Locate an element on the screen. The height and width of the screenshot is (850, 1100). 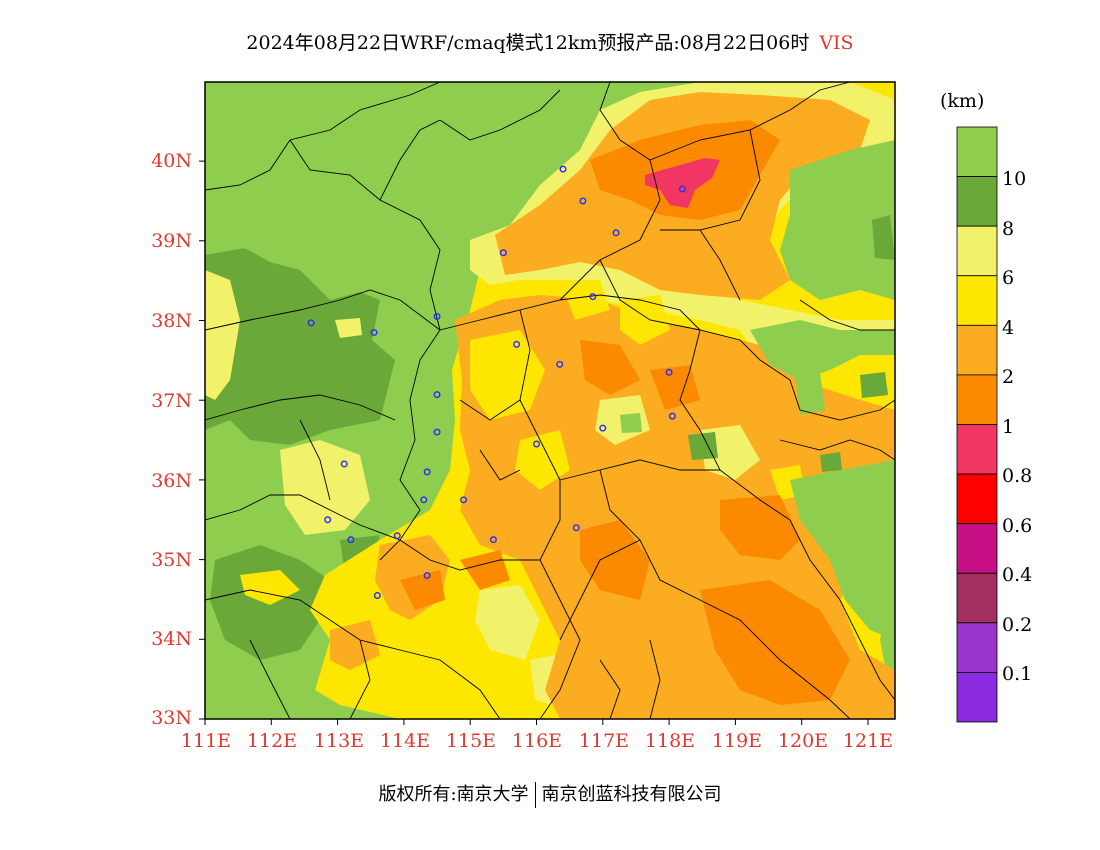
colorbar-label: 0.1 is located at coordinates (1017, 674).